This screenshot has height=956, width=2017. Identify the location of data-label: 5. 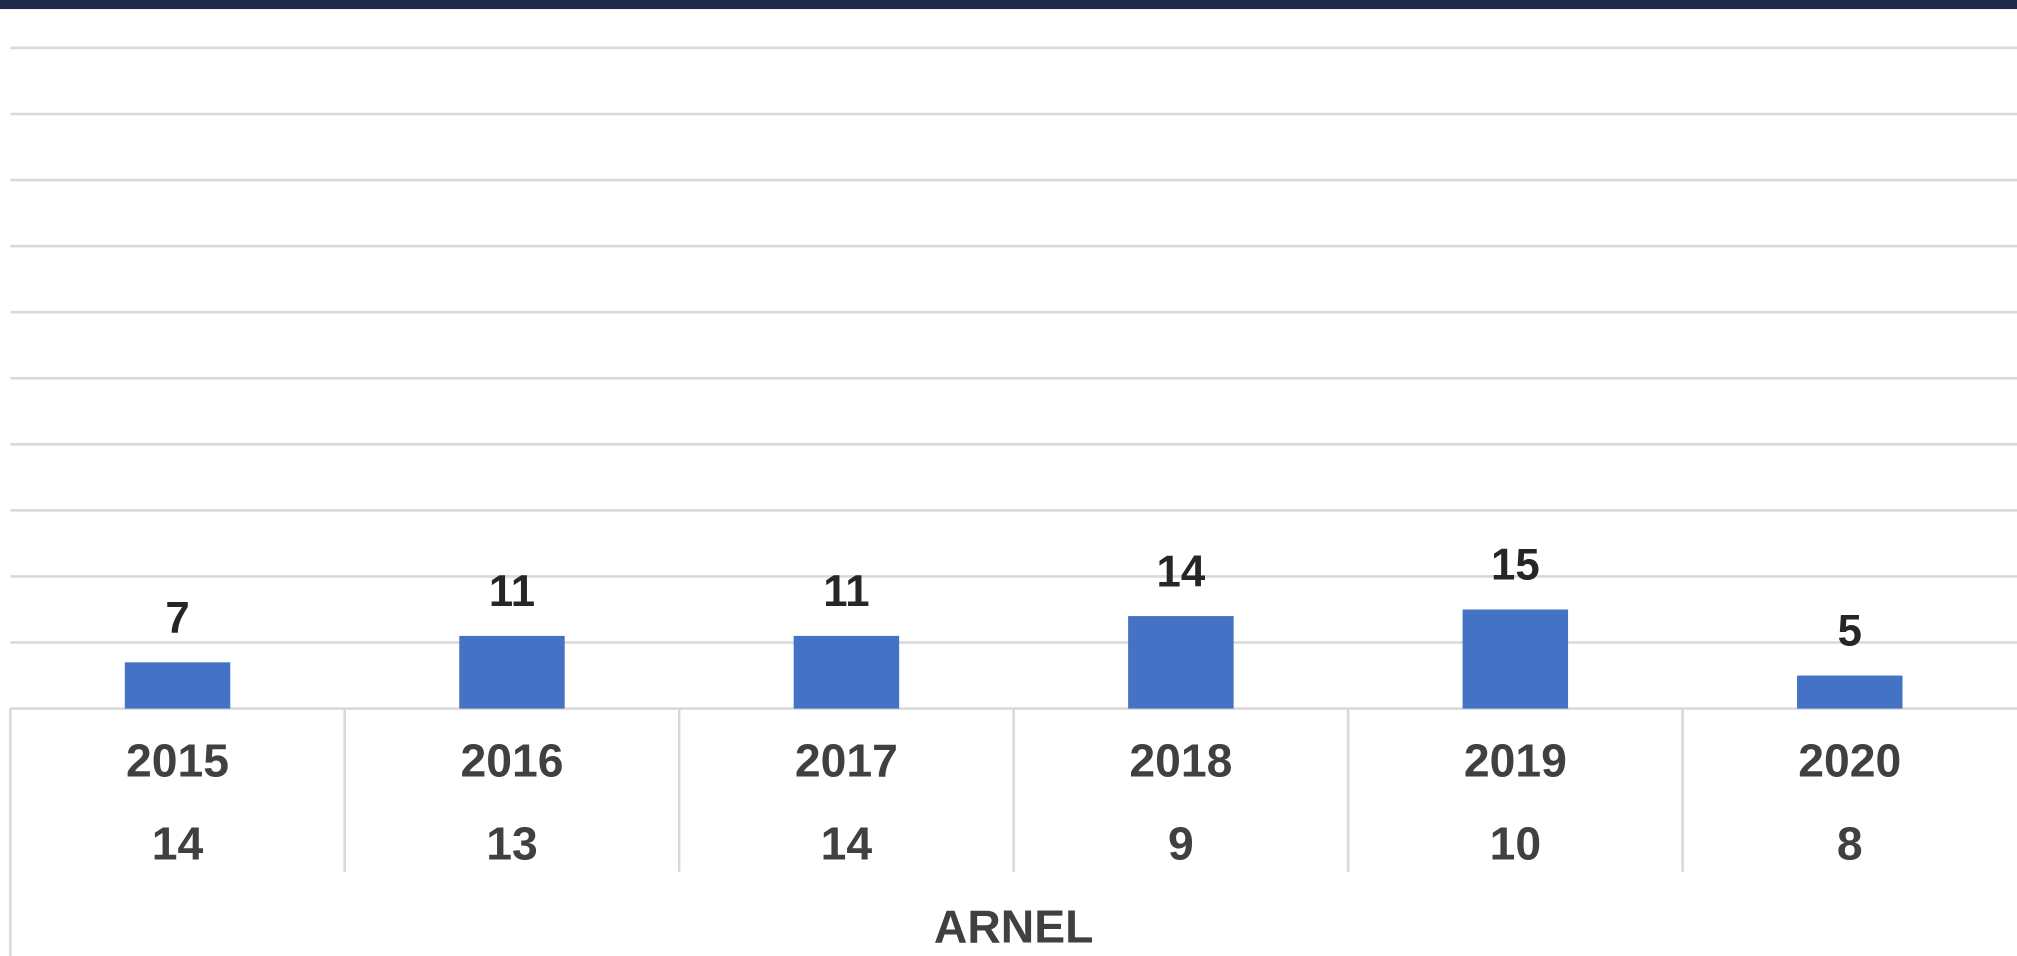
(1850, 631).